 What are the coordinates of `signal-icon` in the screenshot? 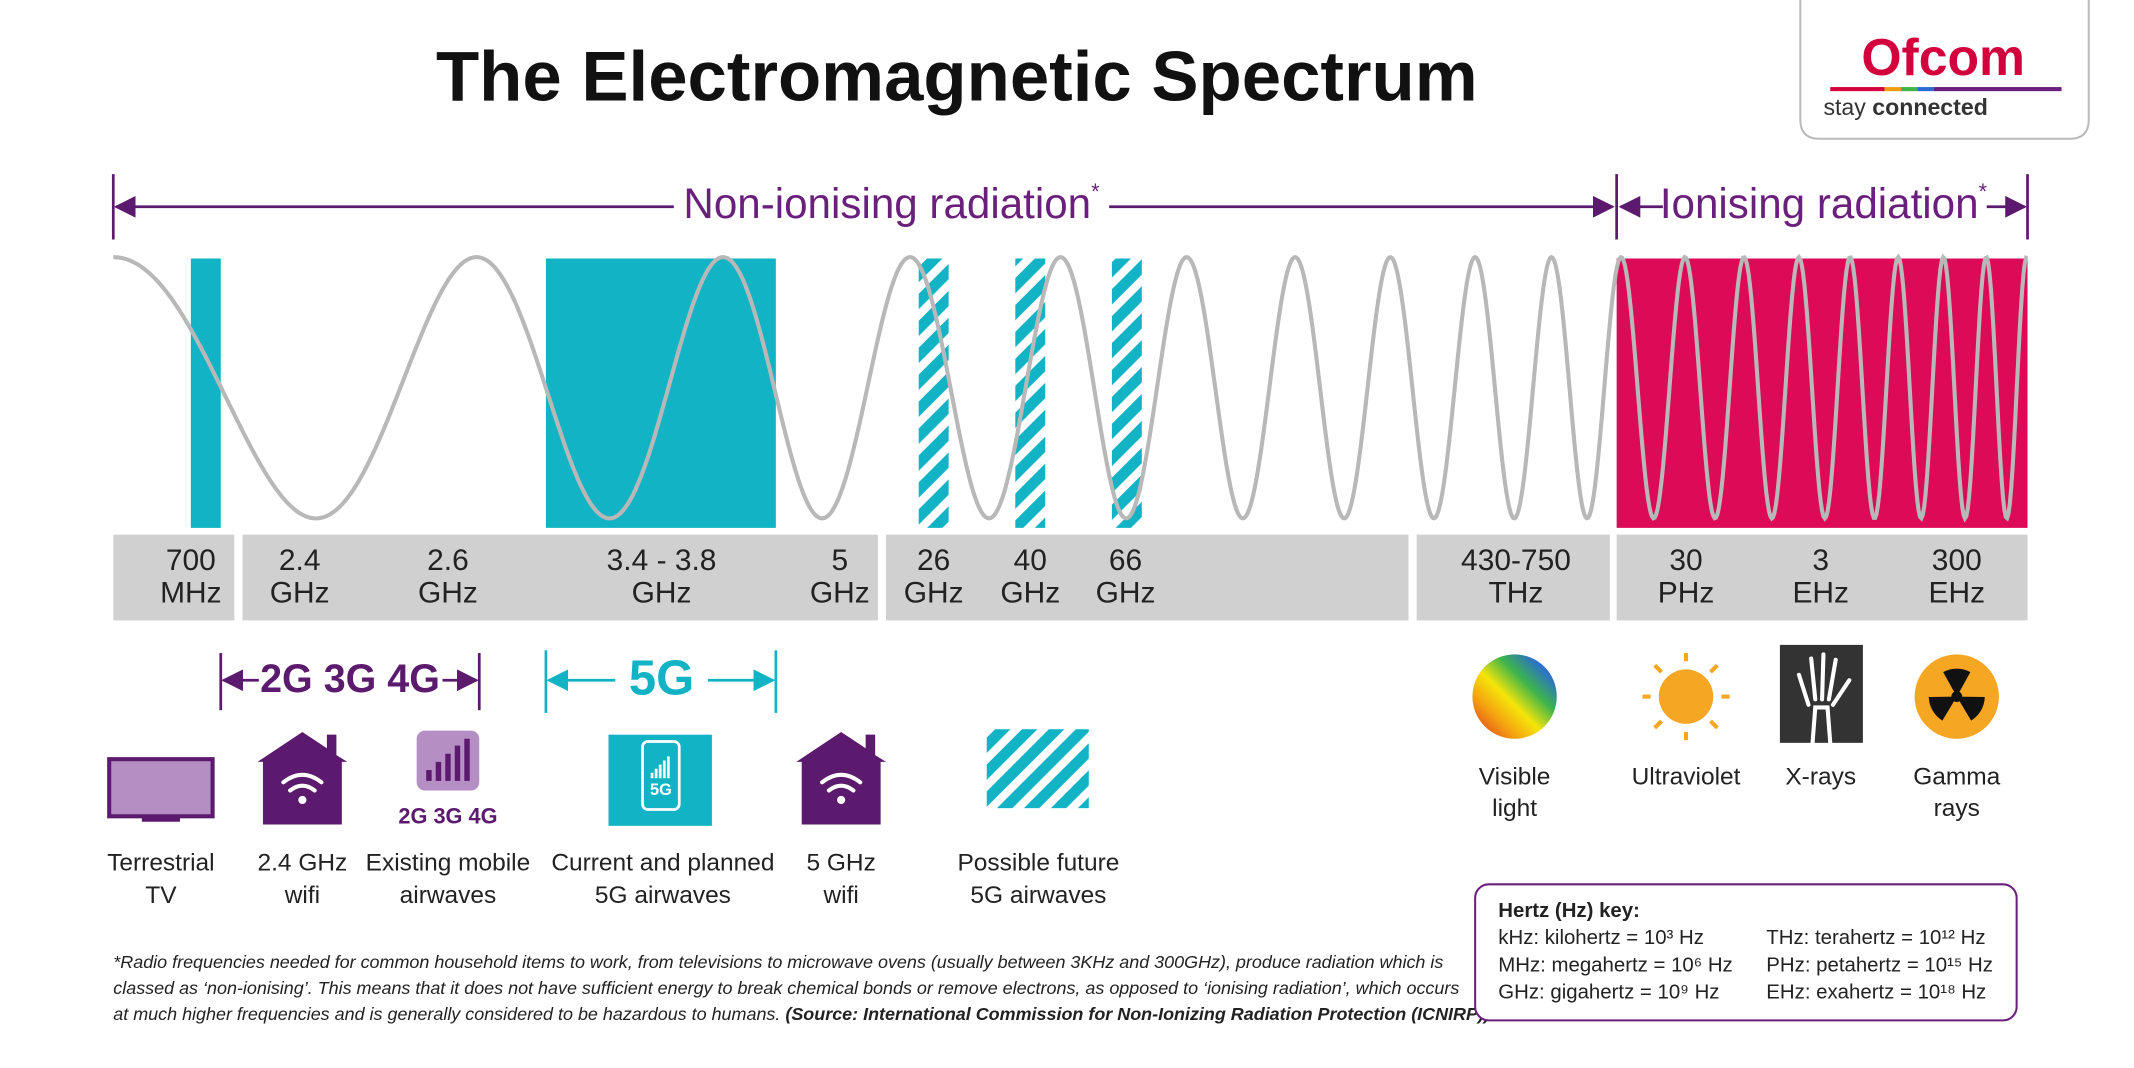 It's located at (448, 760).